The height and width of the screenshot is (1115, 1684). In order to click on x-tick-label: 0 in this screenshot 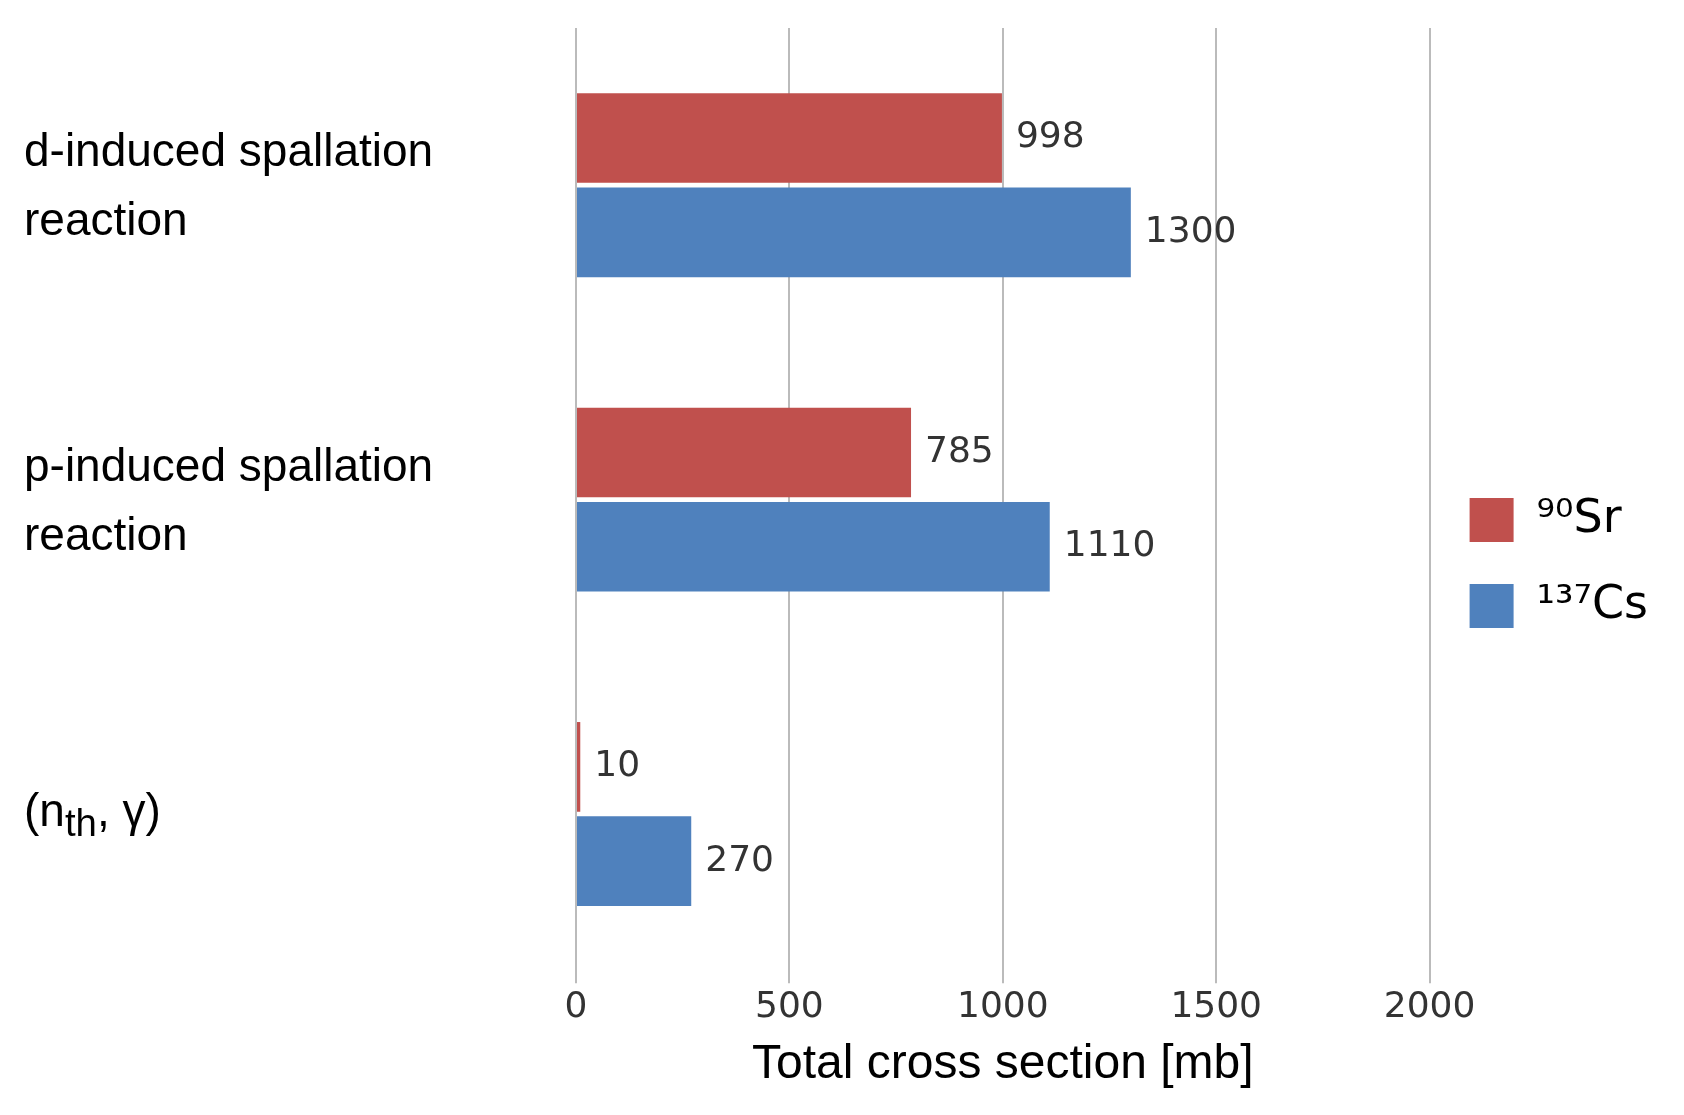, I will do `click(576, 1005)`.